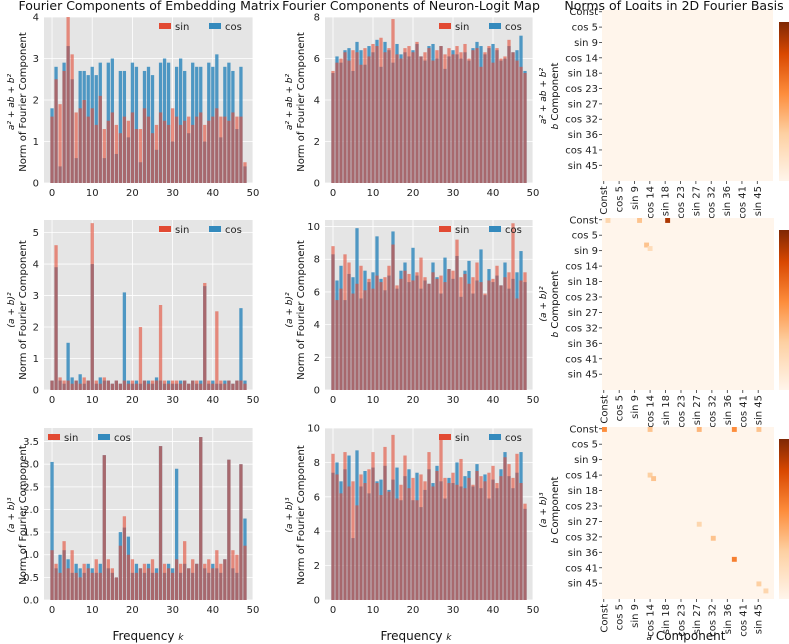 This screenshot has height=644, width=789. What do you see at coordinates (583, 429) in the screenshot?
I see `heat-y-tick-label: Const` at bounding box center [583, 429].